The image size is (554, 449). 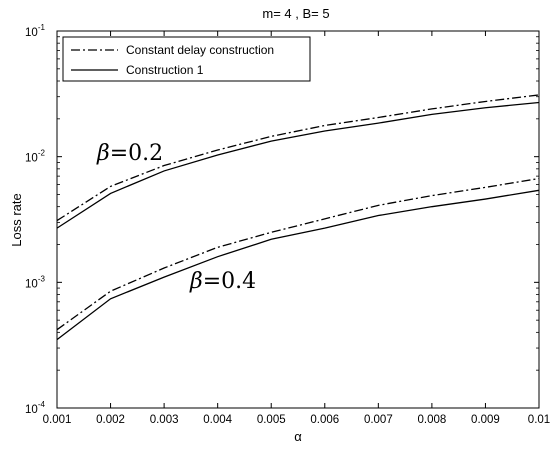 What do you see at coordinates (35, 31) in the screenshot?
I see `y-tick-label: 10⁻¹` at bounding box center [35, 31].